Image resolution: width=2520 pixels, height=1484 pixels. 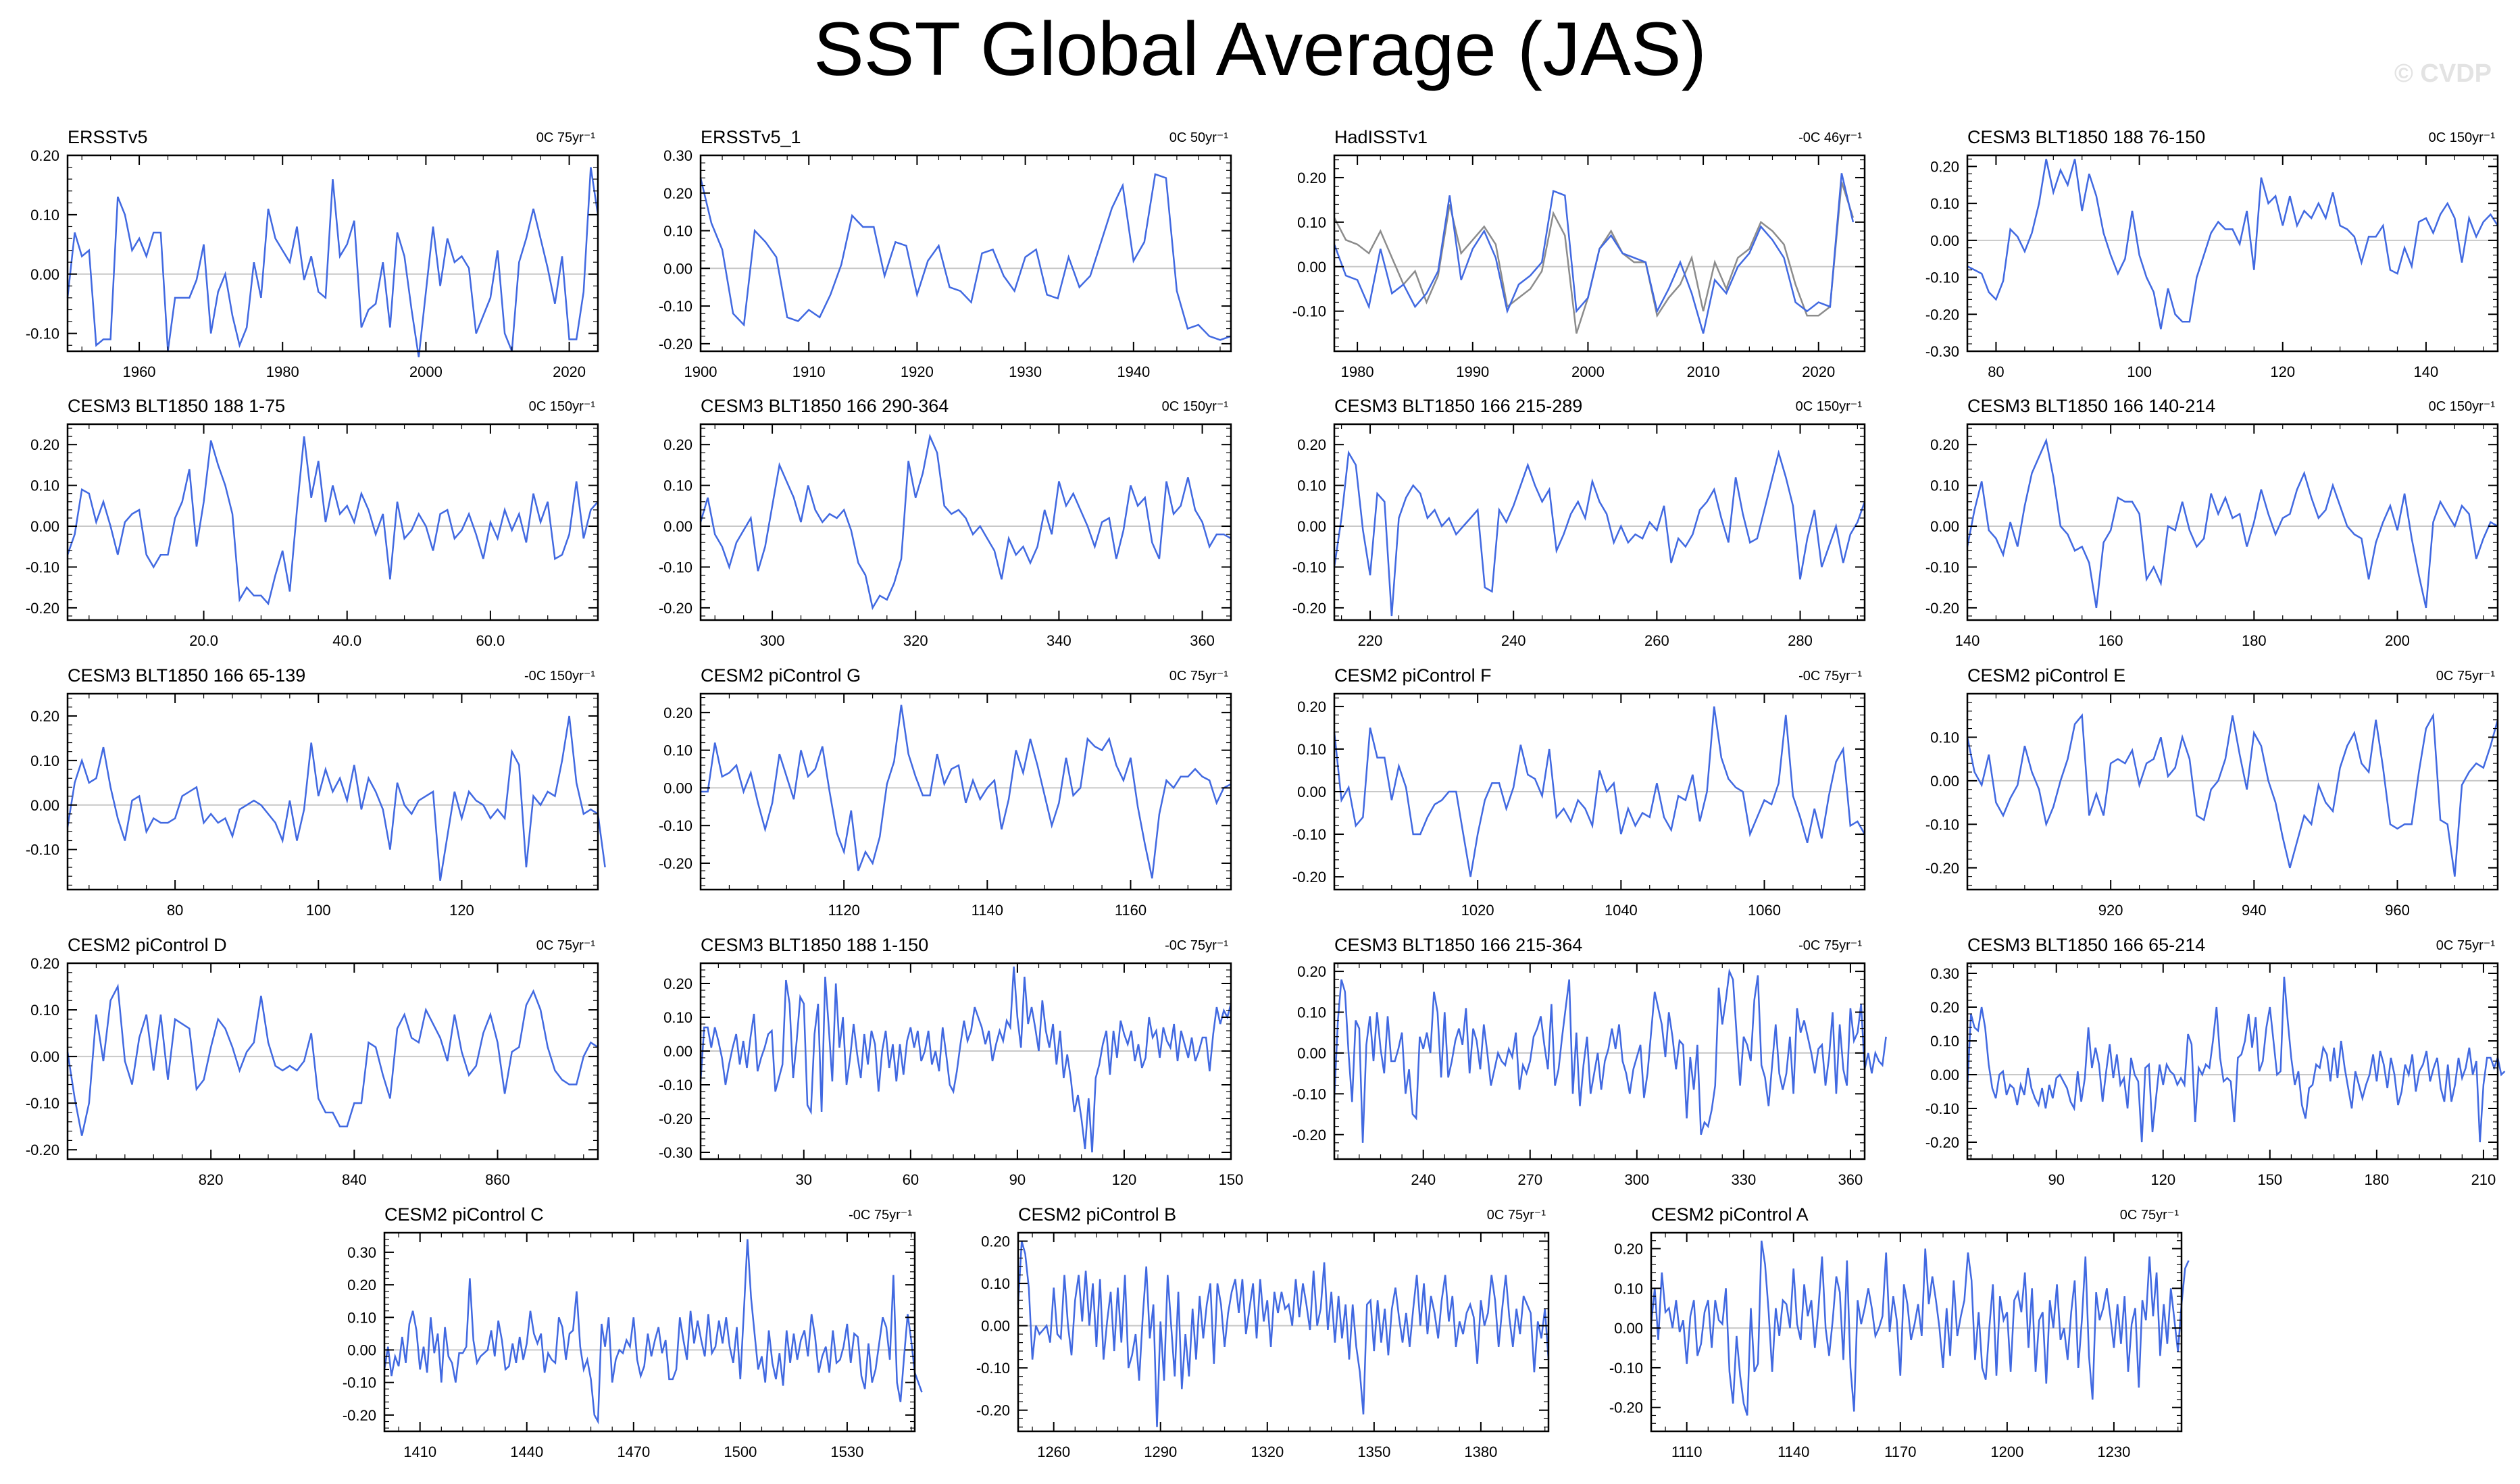 I want to click on x-tick-label: 360, so click(x=1202, y=640).